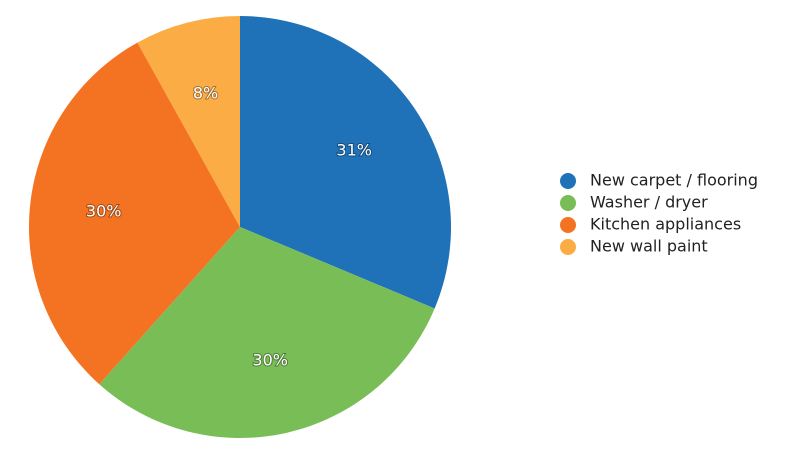 Image resolution: width=800 pixels, height=458 pixels. What do you see at coordinates (649, 246) in the screenshot?
I see `legend-label: New wall paint` at bounding box center [649, 246].